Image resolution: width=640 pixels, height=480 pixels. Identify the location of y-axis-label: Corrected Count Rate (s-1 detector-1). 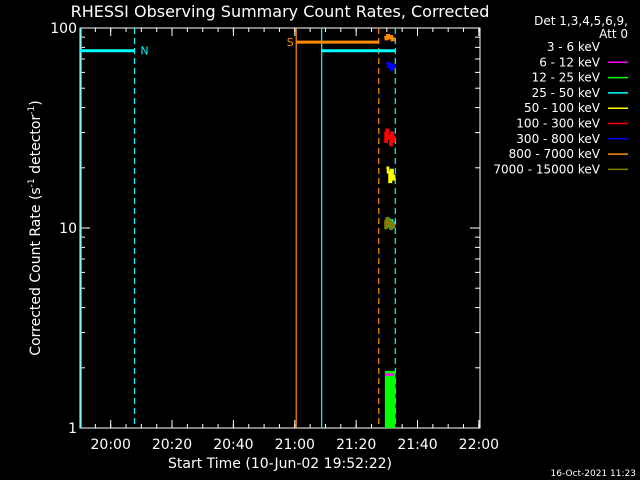
(35, 227).